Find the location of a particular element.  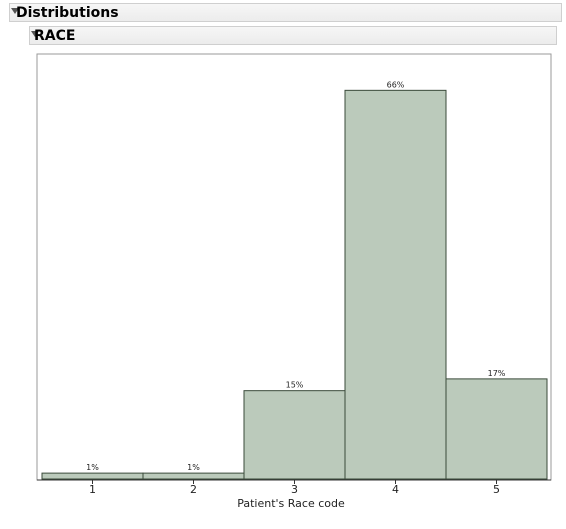

value-label-3: 15% is located at coordinates (295, 385).